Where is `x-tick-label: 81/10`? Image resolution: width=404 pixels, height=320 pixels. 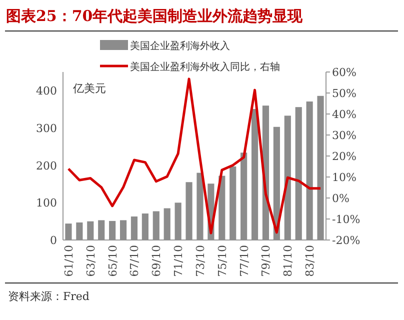 x-tick-label: 81/10 is located at coordinates (288, 261).